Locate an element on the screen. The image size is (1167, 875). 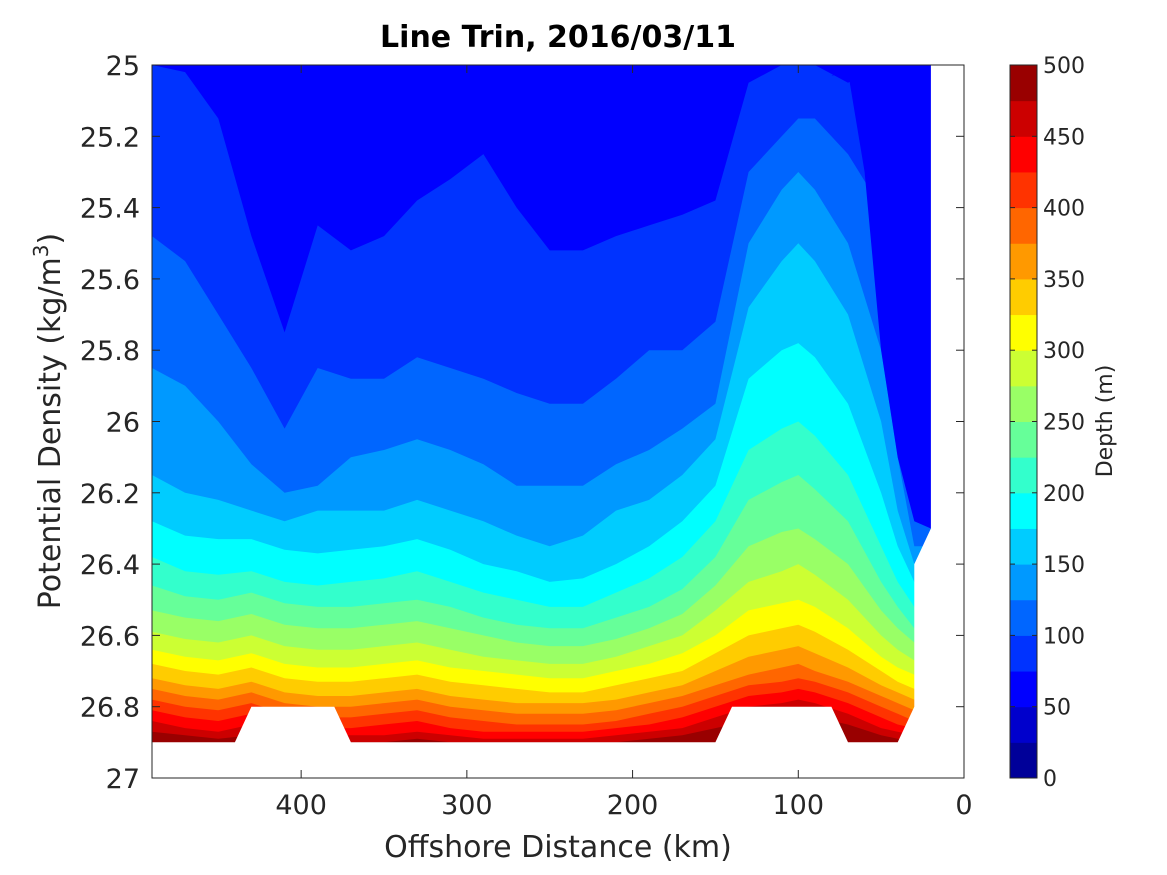
colorbar-tick-label-250: 250 is located at coordinates (1064, 423).